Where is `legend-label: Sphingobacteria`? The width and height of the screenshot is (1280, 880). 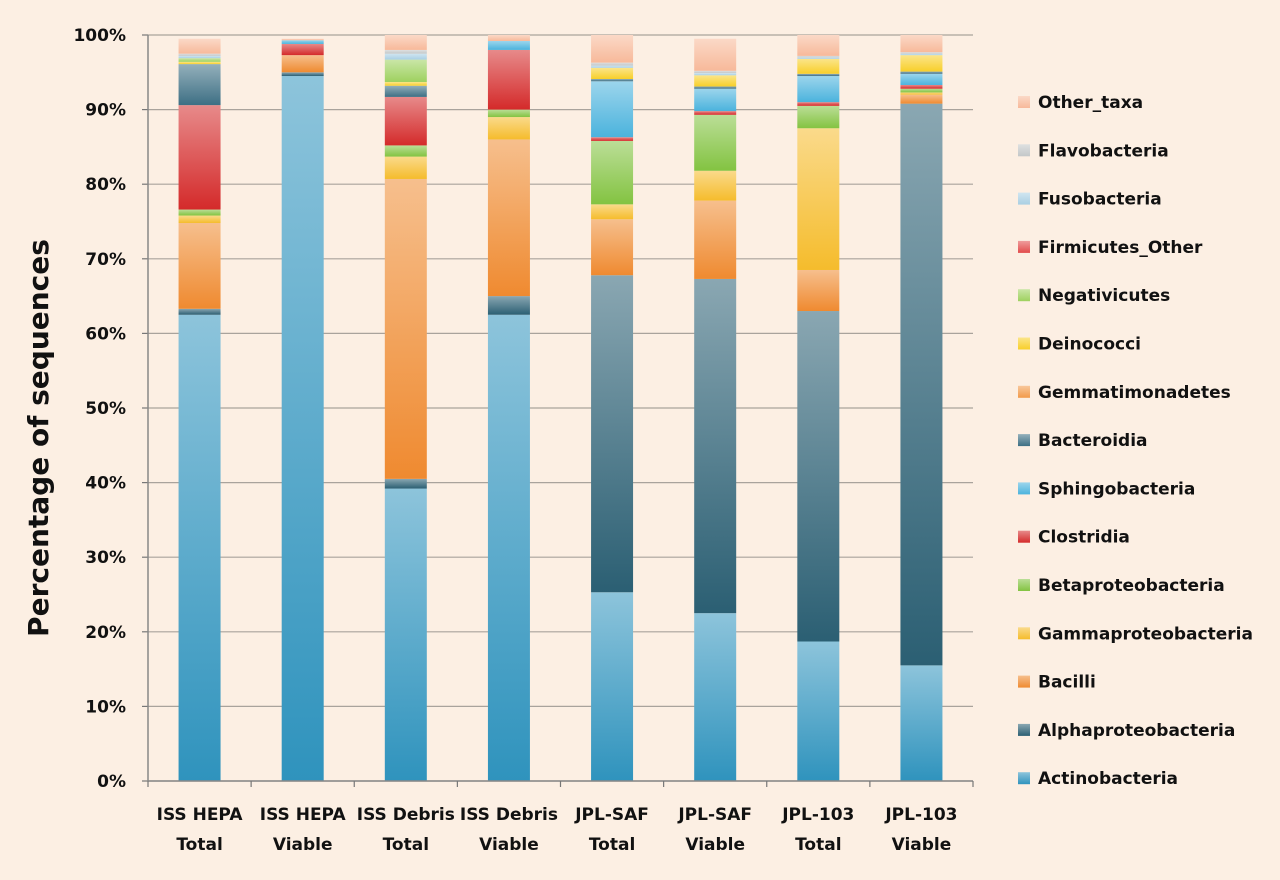
legend-label: Sphingobacteria is located at coordinates (1116, 489).